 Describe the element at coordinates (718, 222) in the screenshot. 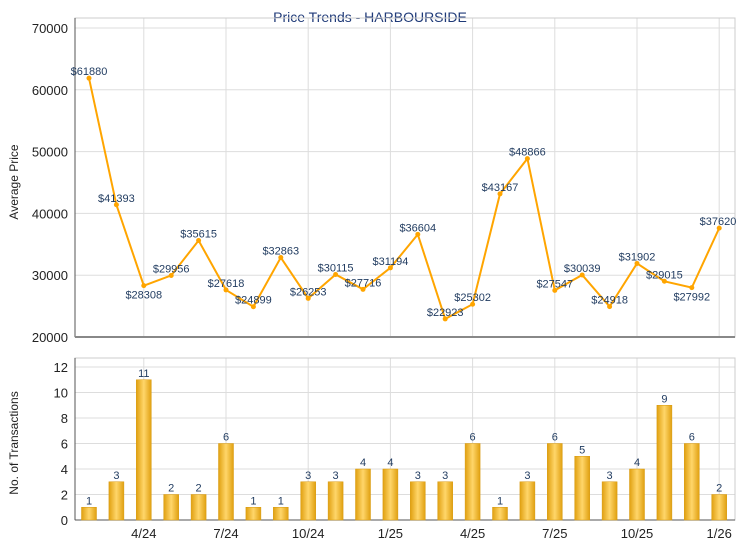

I see `price-data-label: $37620` at that location.